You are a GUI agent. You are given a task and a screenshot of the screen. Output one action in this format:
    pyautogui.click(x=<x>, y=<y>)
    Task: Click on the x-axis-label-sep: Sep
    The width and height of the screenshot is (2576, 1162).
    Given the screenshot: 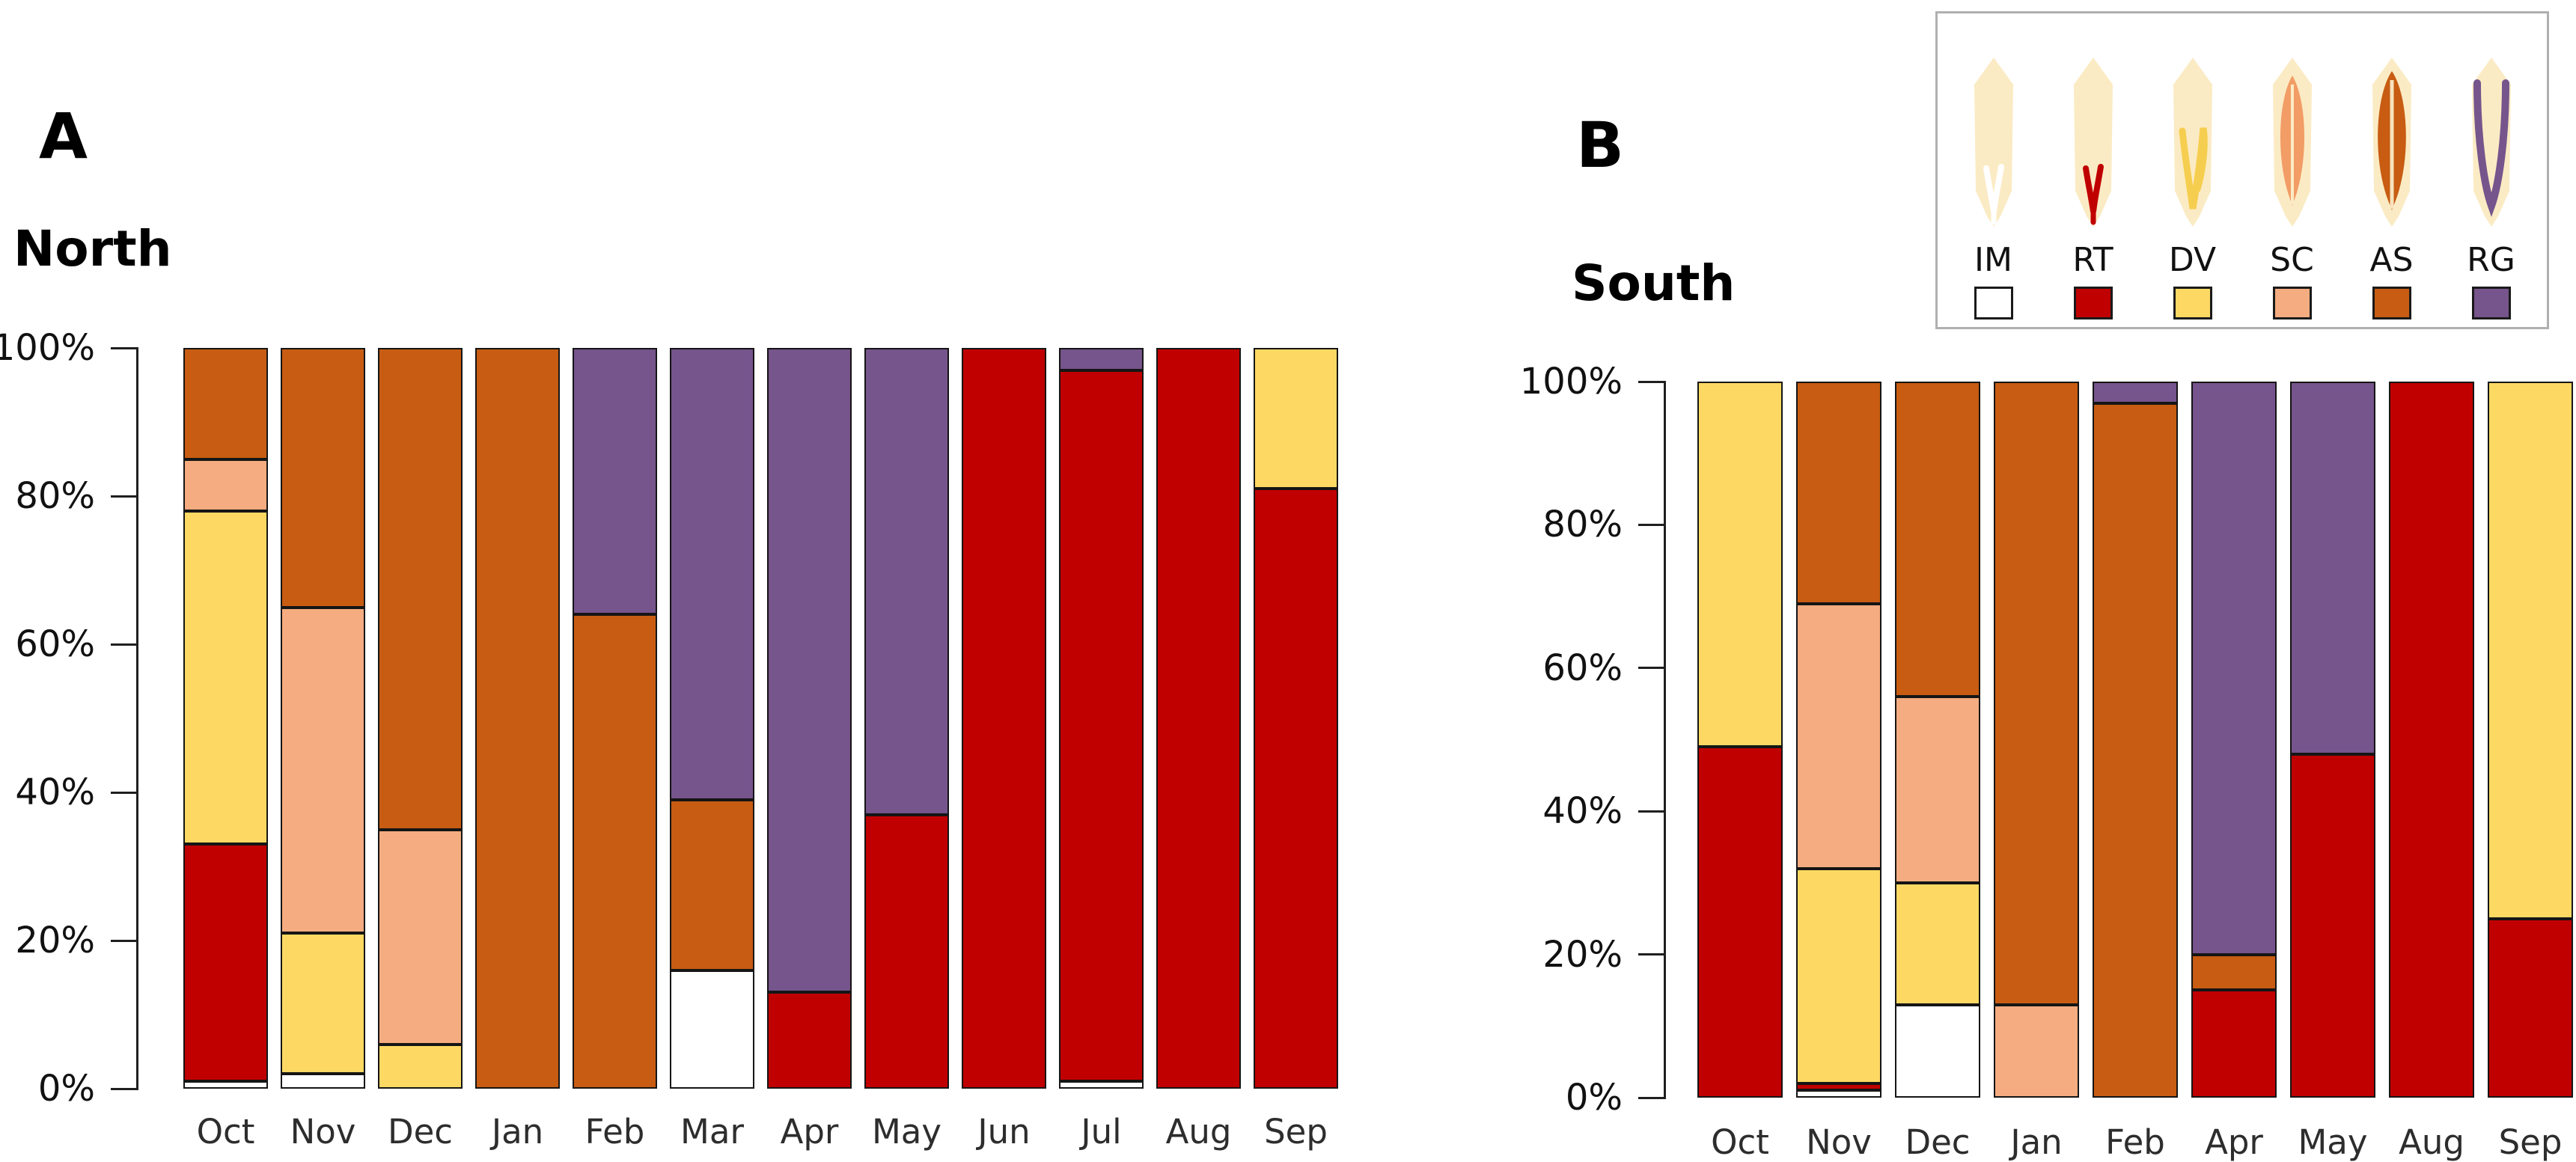 What is the action you would take?
    pyautogui.click(x=1296, y=1132)
    